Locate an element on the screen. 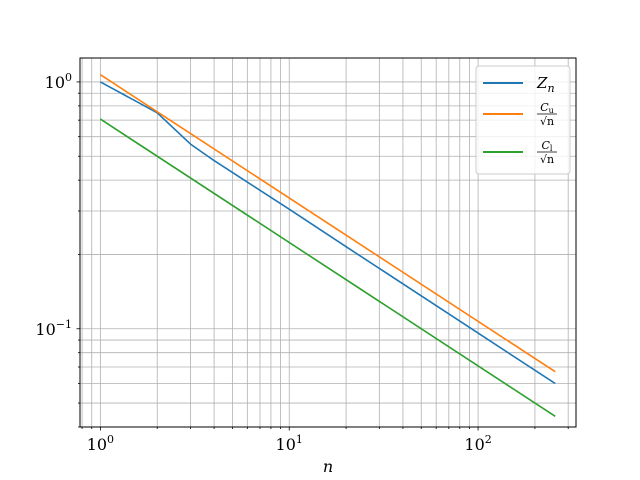 This screenshot has width=640, height=480. x-tick-label: 10¹ is located at coordinates (289, 443).